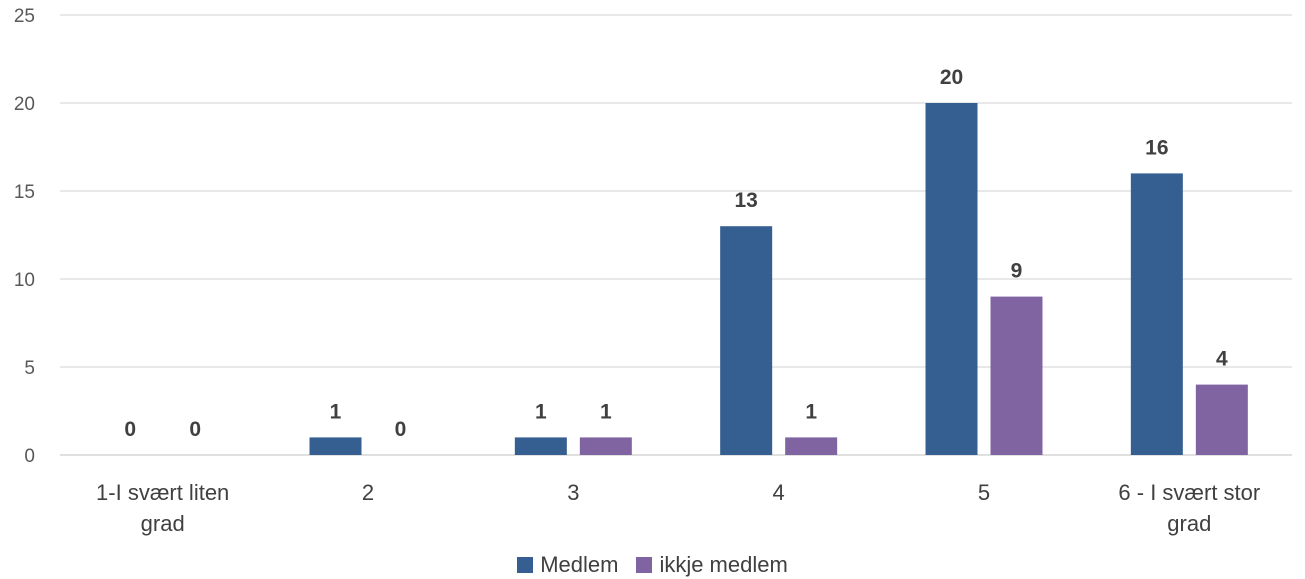 This screenshot has width=1305, height=579. I want to click on data-label: 13, so click(745, 200).